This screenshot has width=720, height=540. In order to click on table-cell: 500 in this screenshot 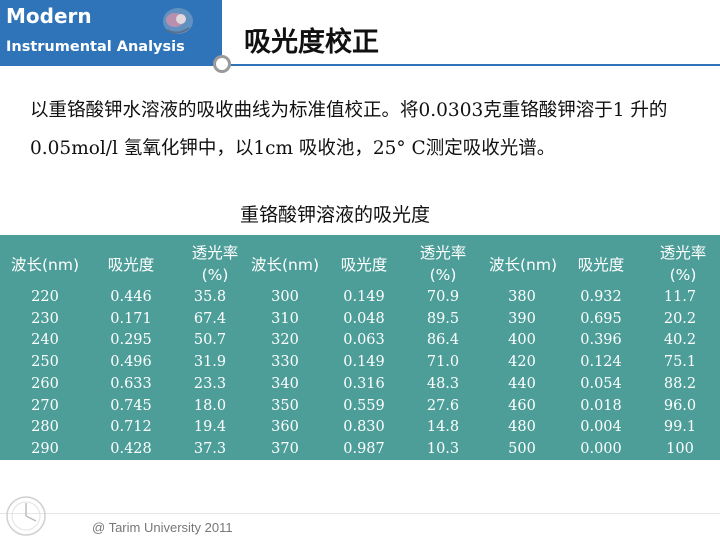, I will do `click(522, 448)`.